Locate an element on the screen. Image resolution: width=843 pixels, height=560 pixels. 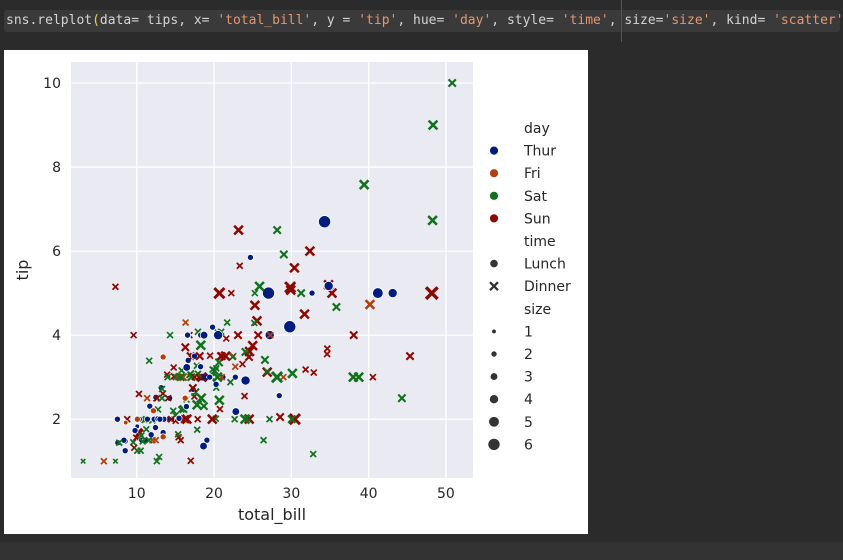
x-tick-label: 40 is located at coordinates (369, 494).